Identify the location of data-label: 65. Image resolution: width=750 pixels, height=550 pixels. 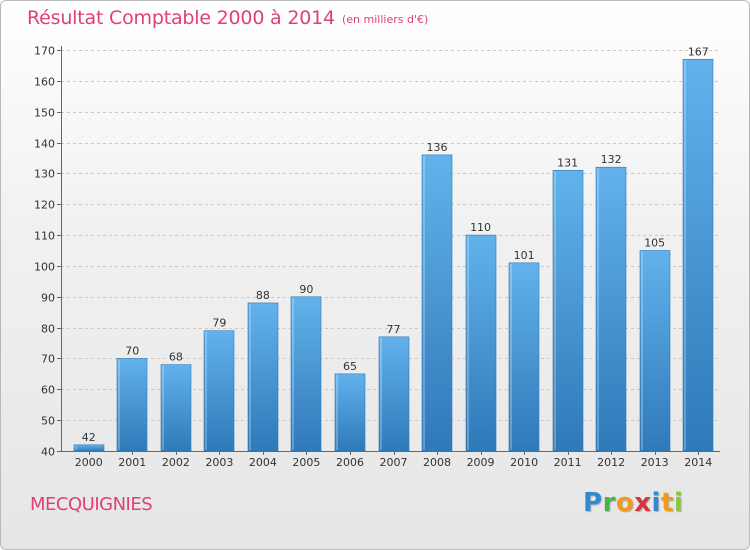
(350, 366).